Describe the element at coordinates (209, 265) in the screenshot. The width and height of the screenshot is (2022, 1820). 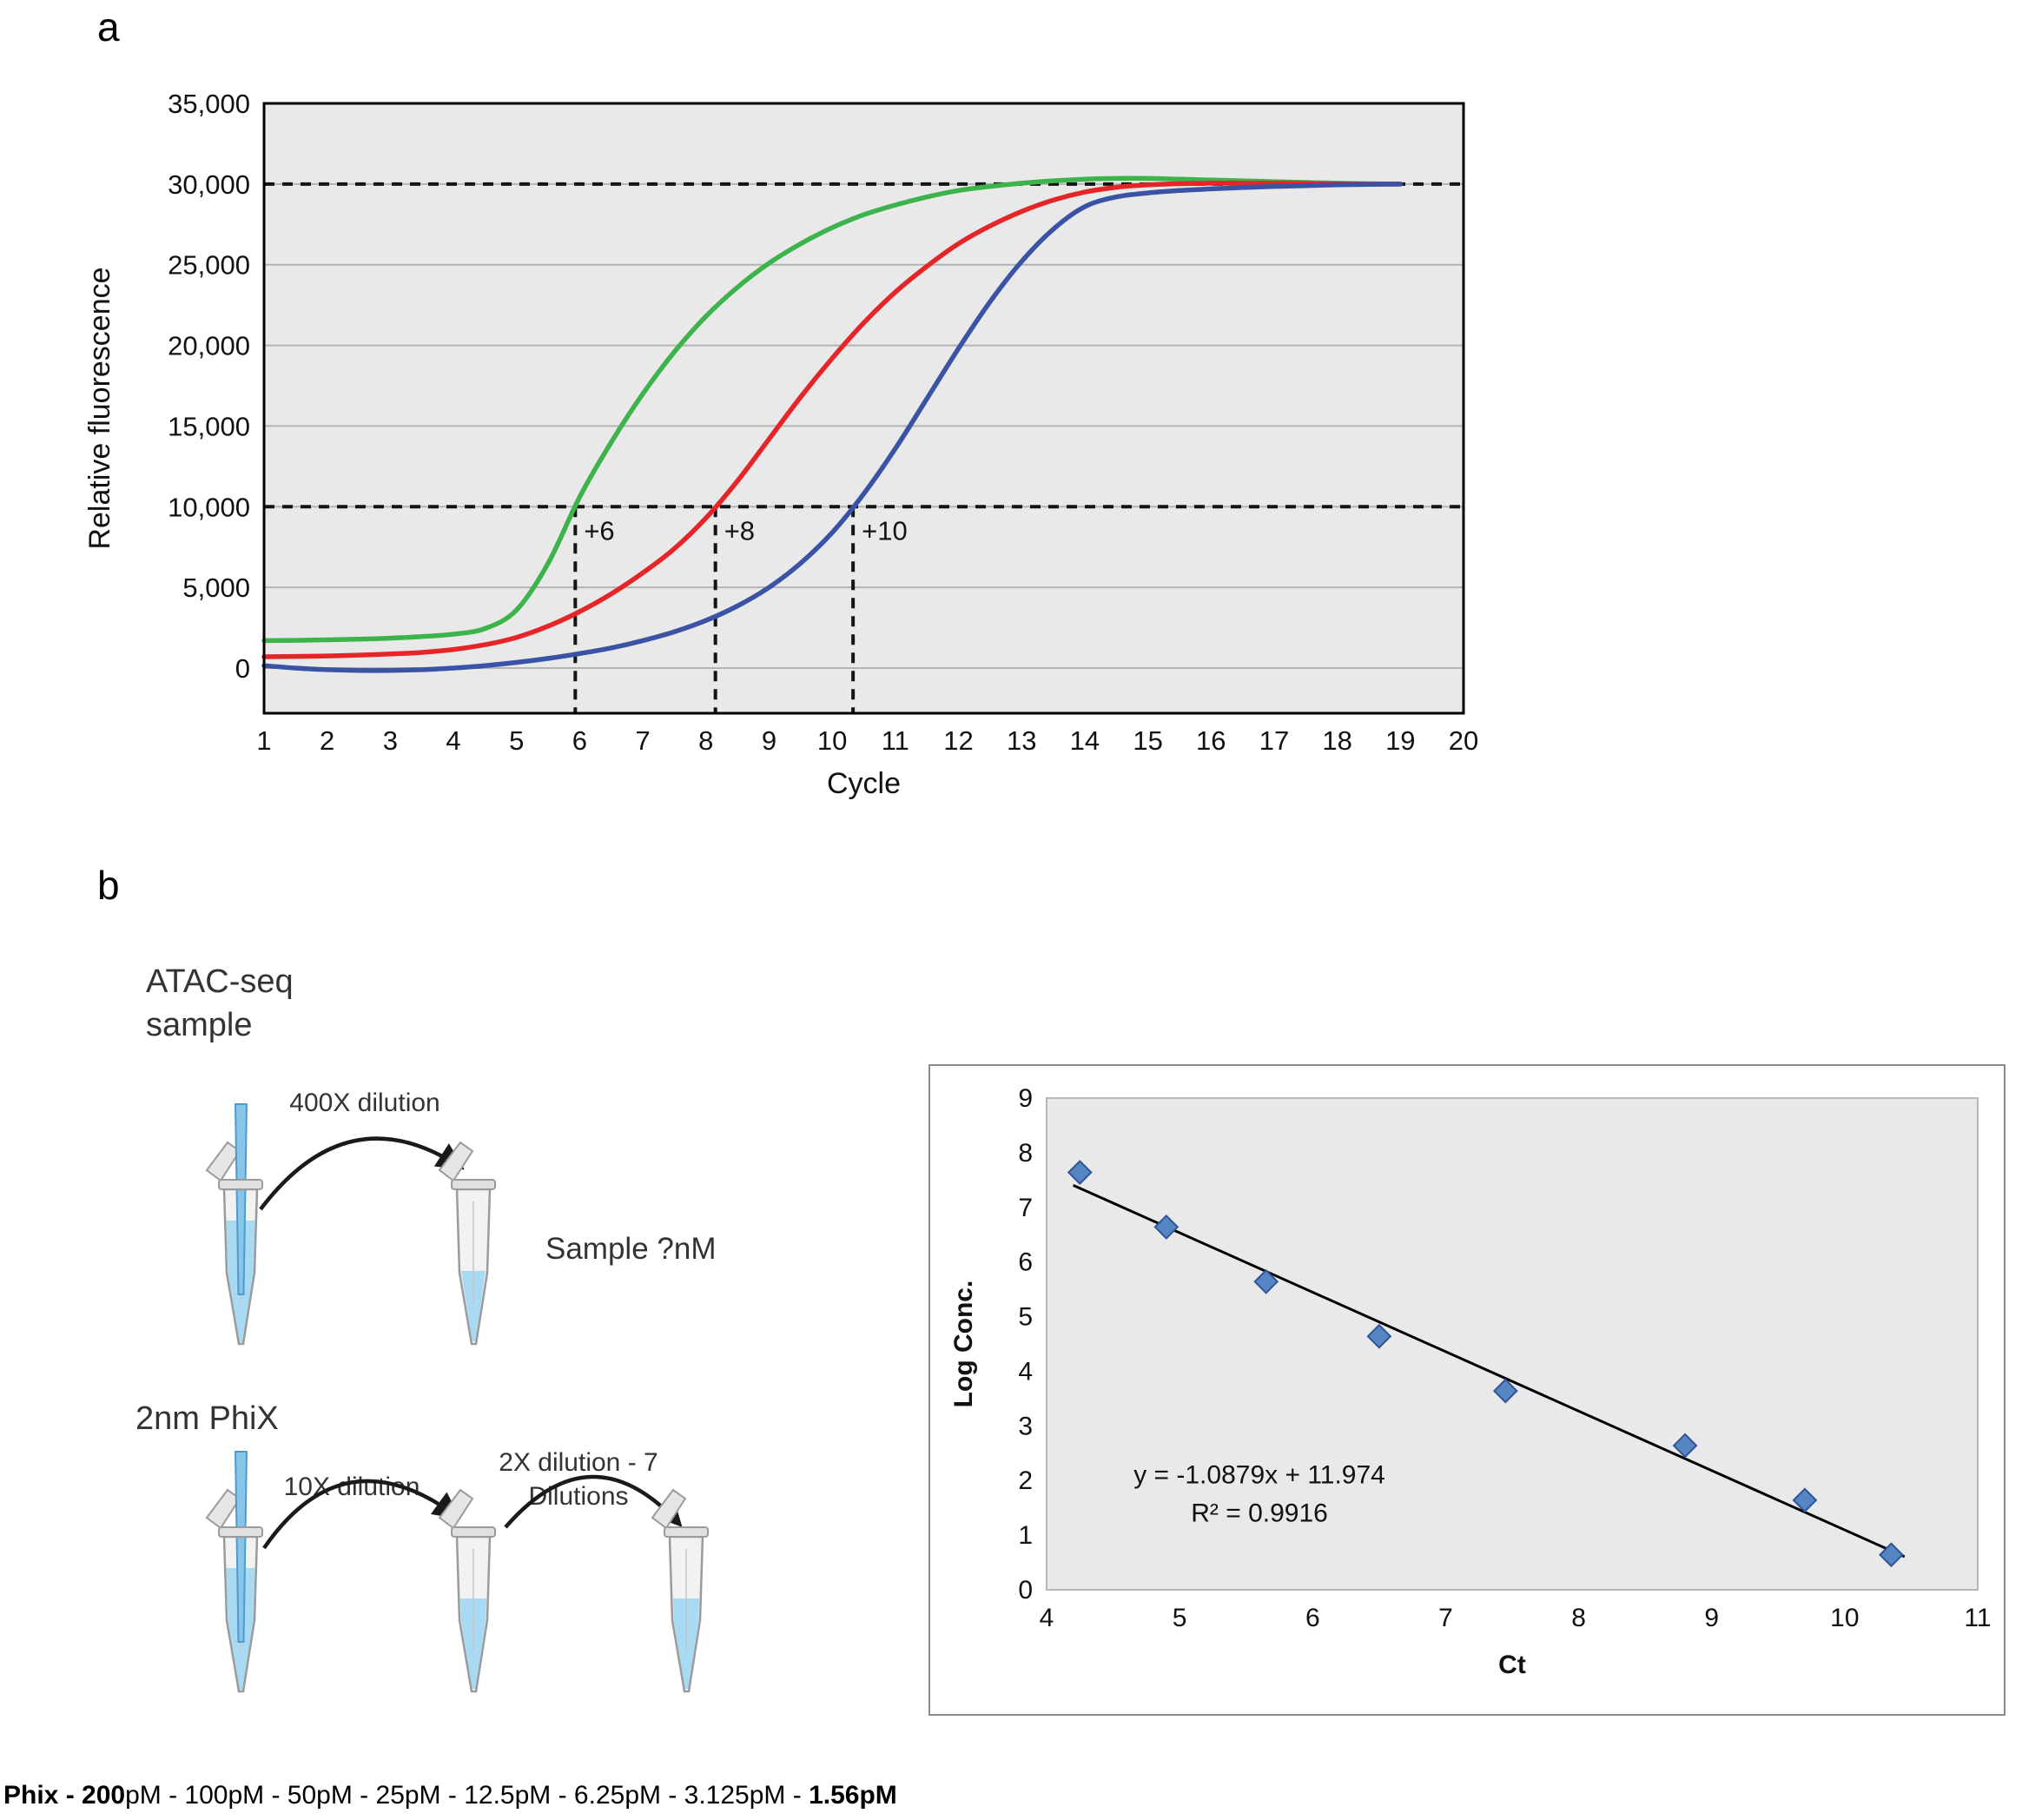
I see `svg-text: 25,000` at that location.